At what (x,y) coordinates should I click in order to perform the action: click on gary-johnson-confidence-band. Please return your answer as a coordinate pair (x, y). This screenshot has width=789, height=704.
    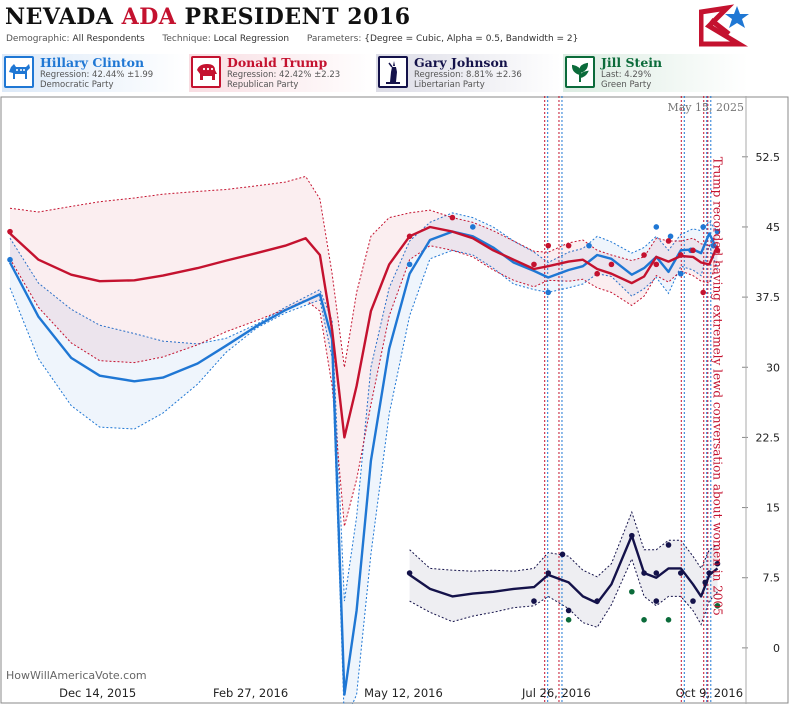
    Looking at the image, I should click on (563, 570).